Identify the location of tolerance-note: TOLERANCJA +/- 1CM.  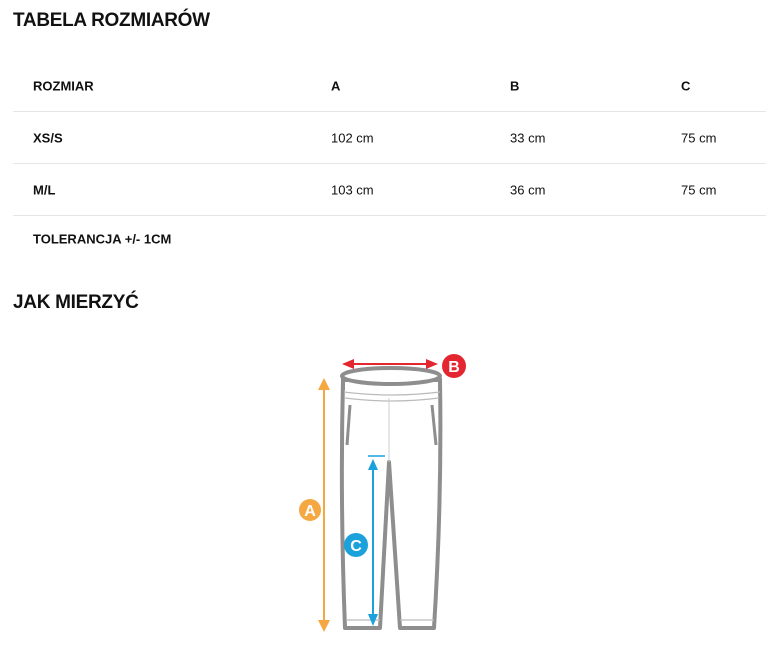
(102, 239).